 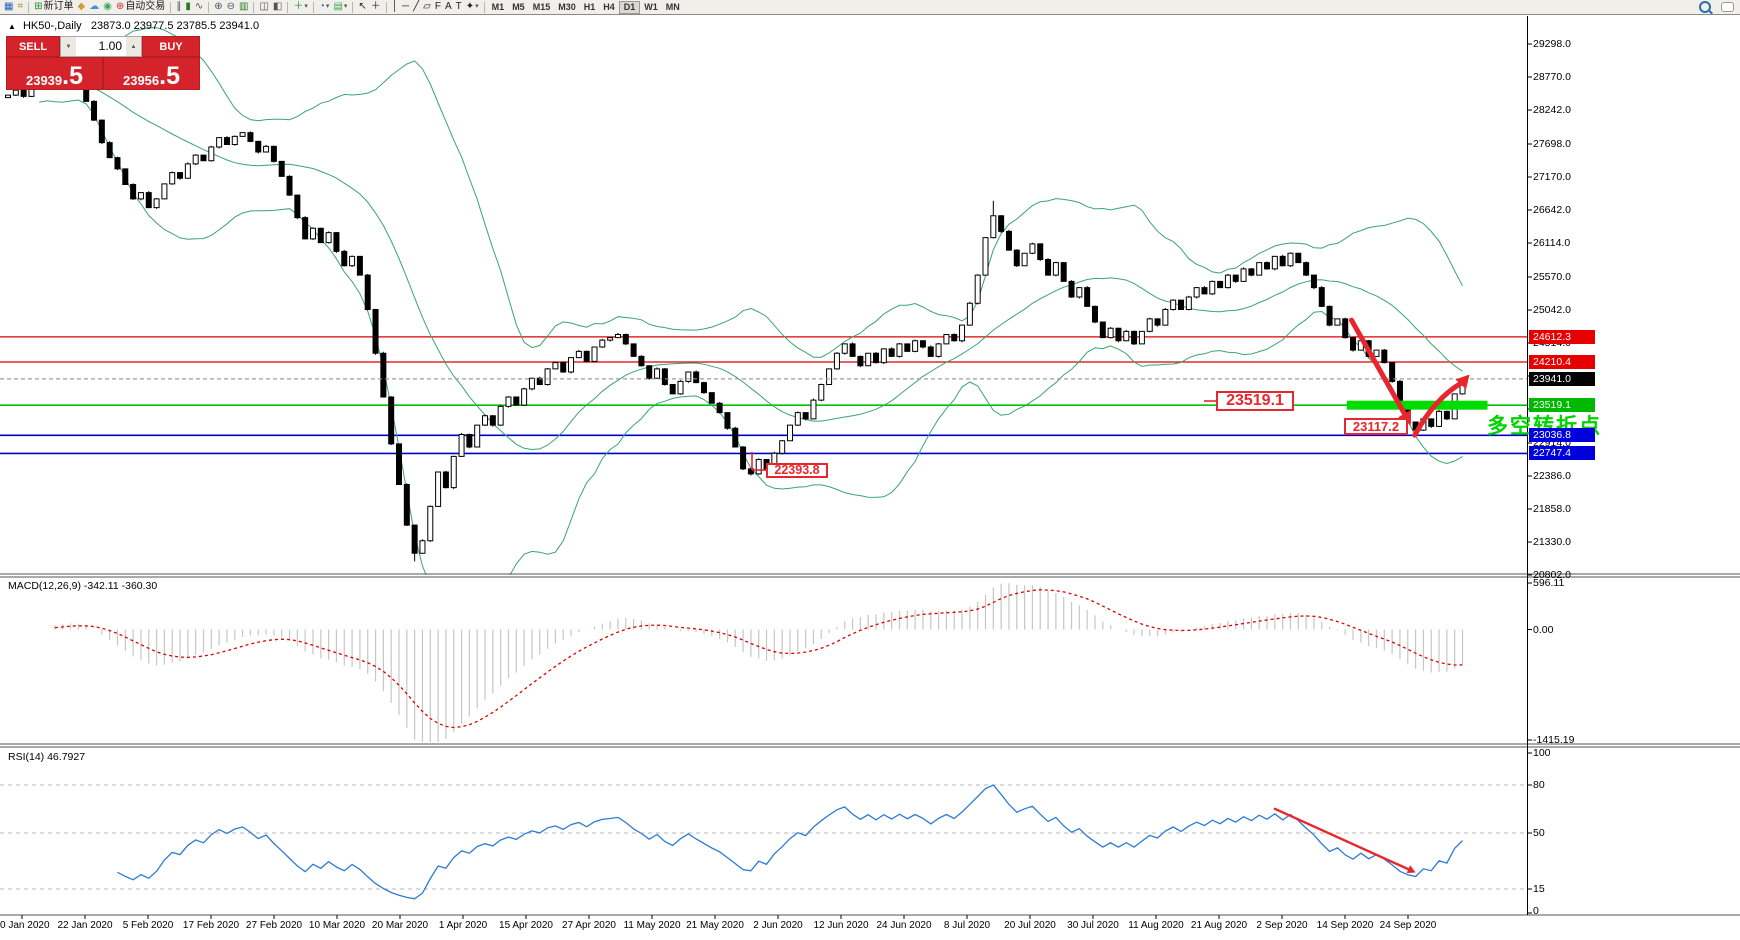 What do you see at coordinates (1030, 925) in the screenshot?
I see `date-axis-label: 20 Jul 2020` at bounding box center [1030, 925].